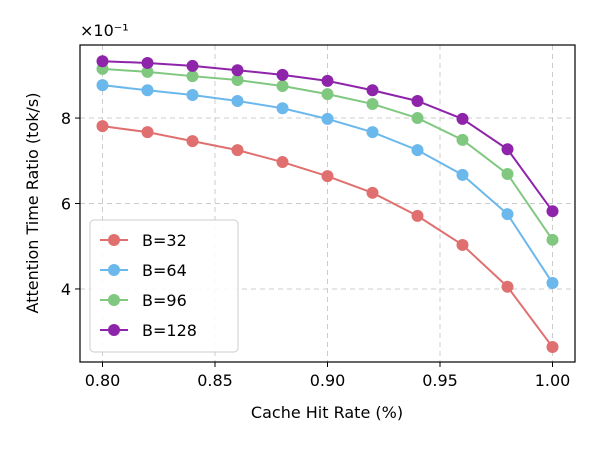 The image size is (600, 450). I want to click on x-tick-label: 1.00, so click(553, 380).